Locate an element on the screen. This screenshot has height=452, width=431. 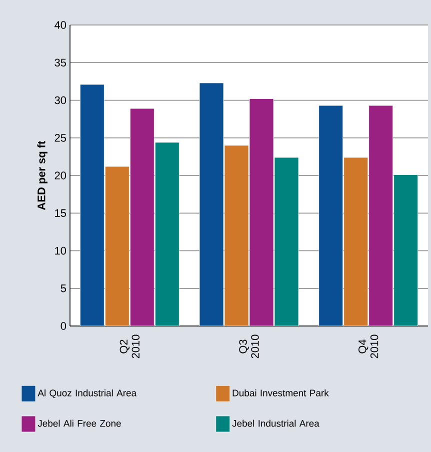
x-tick-label: Q2 2010 is located at coordinates (130, 346).